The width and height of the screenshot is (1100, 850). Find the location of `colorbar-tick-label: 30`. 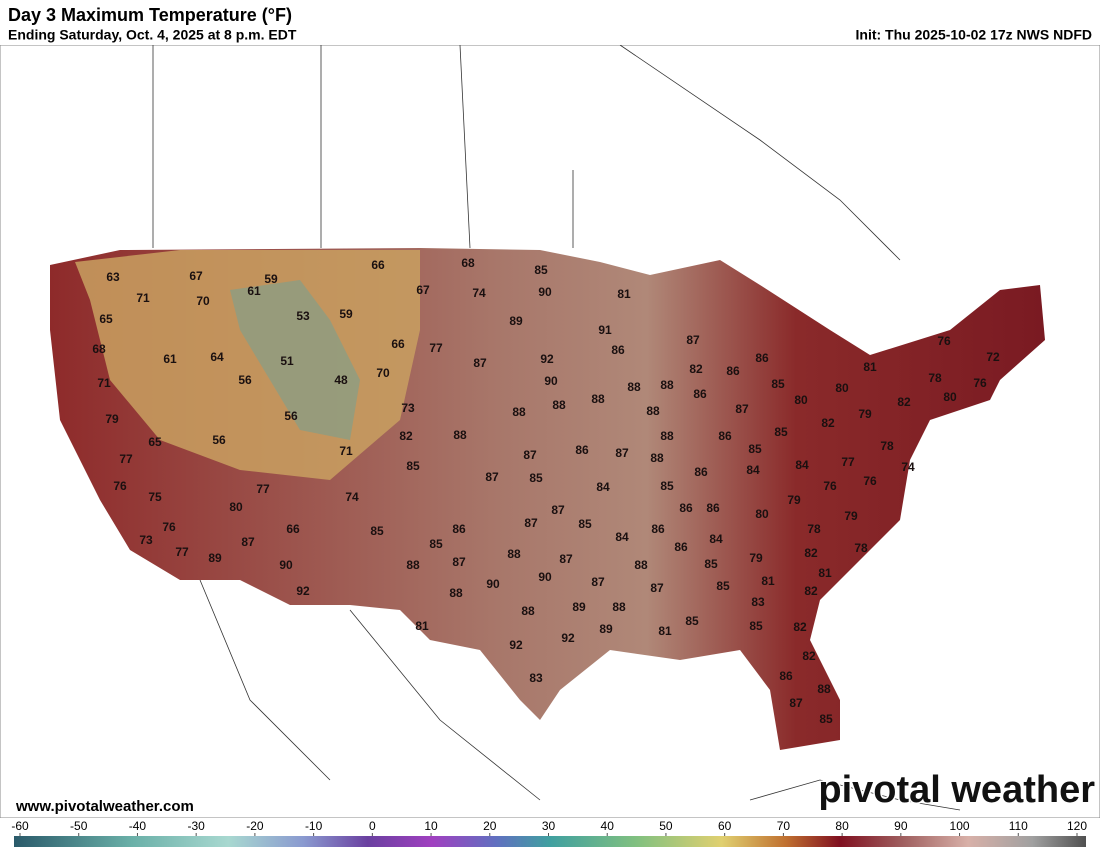

colorbar-tick-label: 30 is located at coordinates (549, 826).